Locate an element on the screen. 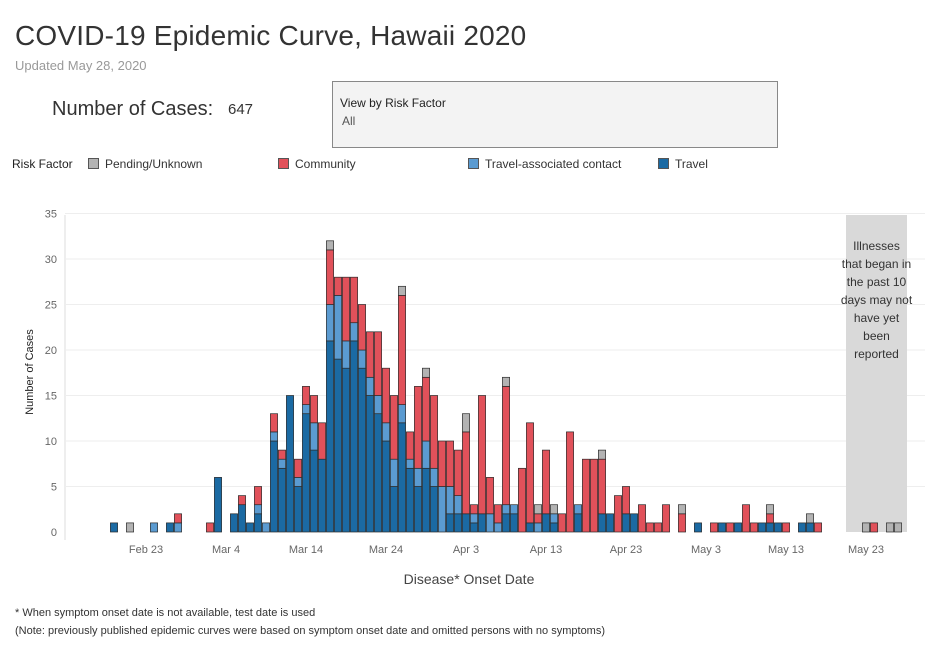  x-tick-label: Apr 13 is located at coordinates (546, 550).